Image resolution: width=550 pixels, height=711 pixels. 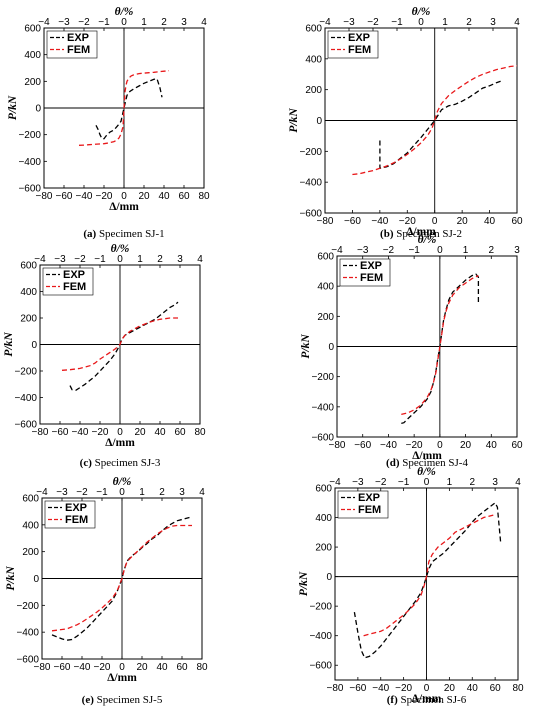 What do you see at coordinates (89, 234) in the screenshot?
I see `caption-label: (a)` at bounding box center [89, 234].